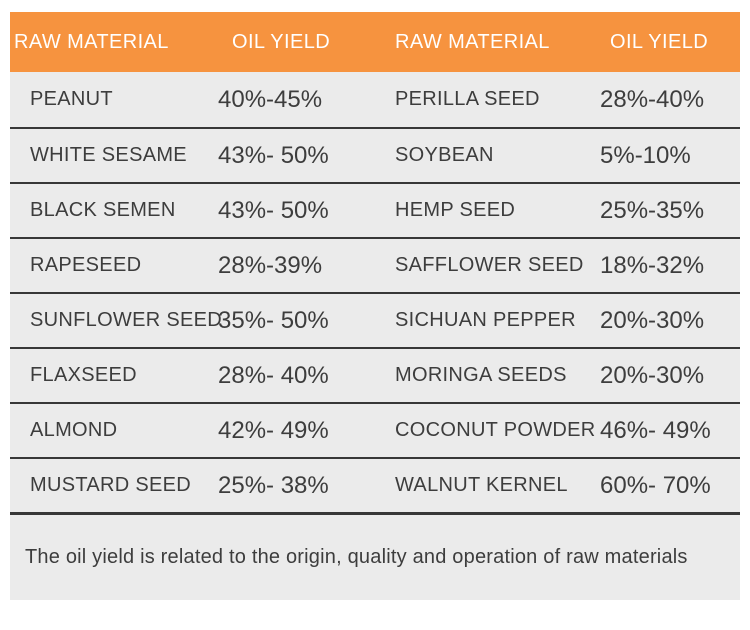 The height and width of the screenshot is (630, 750). What do you see at coordinates (86, 265) in the screenshot?
I see `material-cell: RAPESEED` at bounding box center [86, 265].